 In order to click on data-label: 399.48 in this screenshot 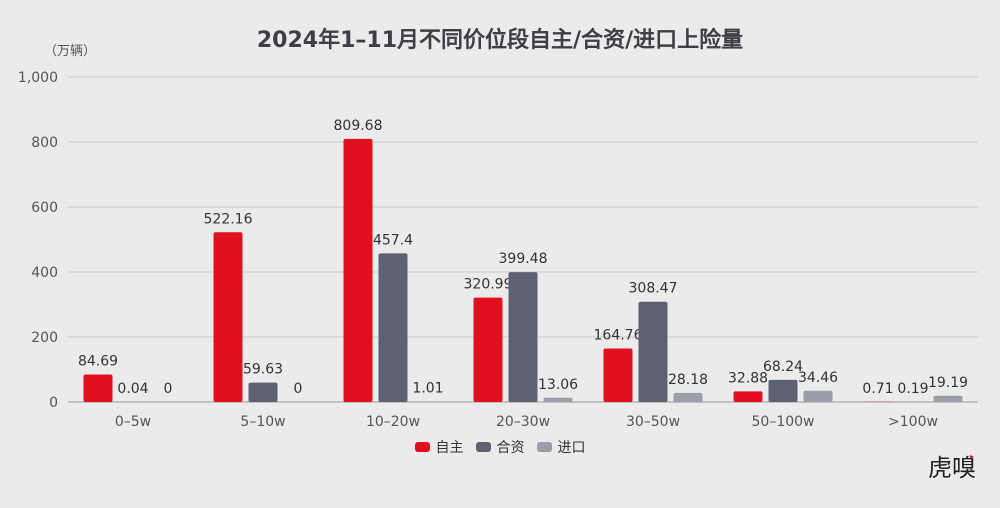, I will do `click(523, 259)`.